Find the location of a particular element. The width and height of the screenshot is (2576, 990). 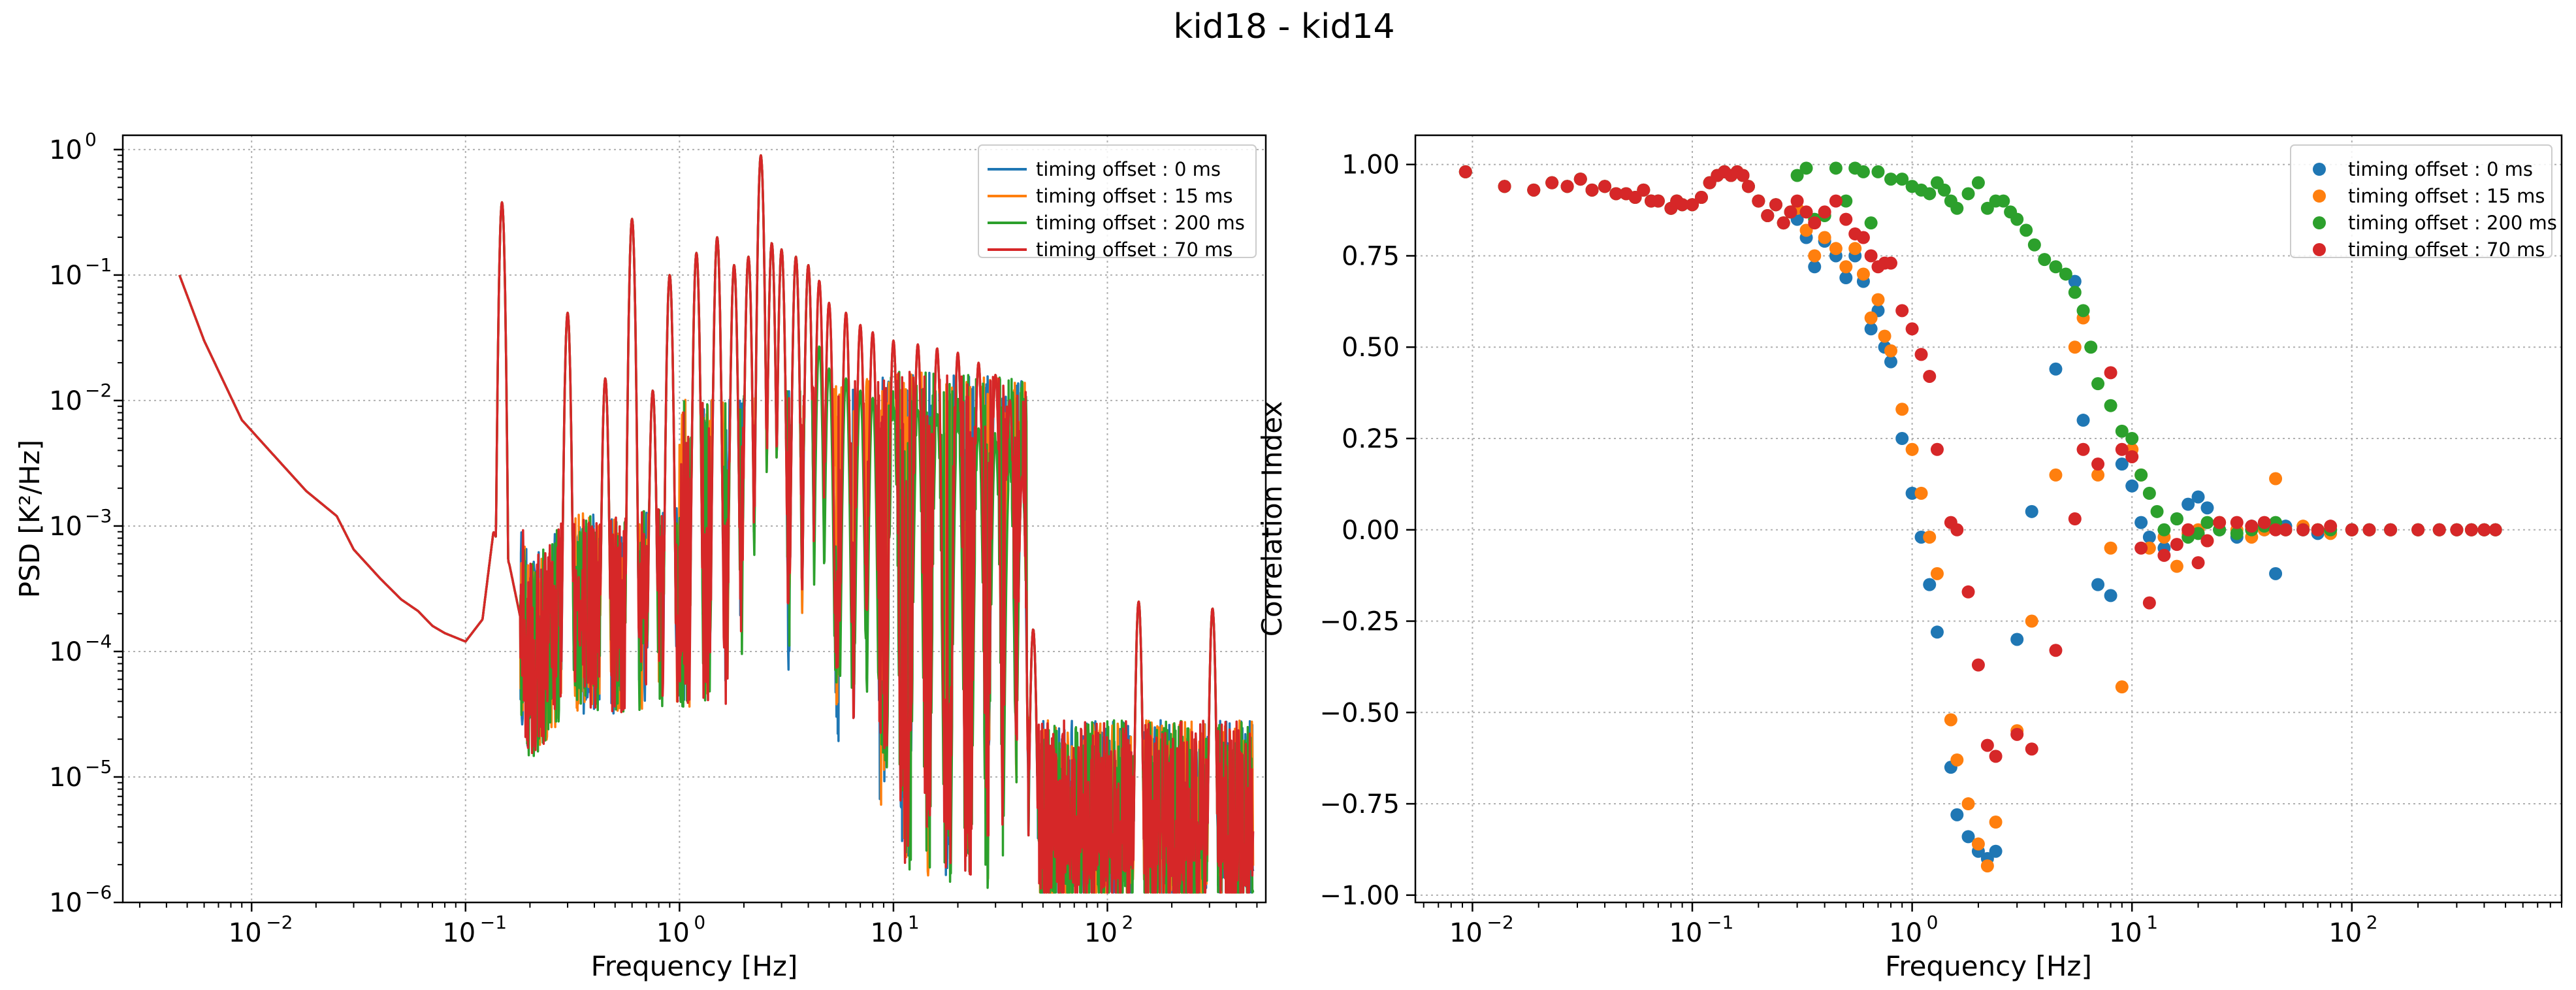

y-tick-label: 0.00 is located at coordinates (1371, 531).